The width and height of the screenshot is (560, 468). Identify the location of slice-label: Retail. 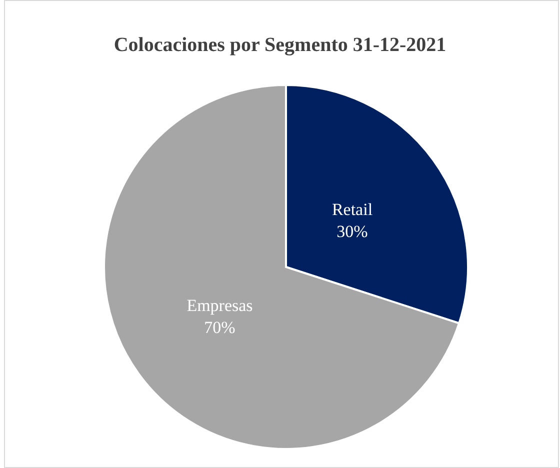
(352, 209).